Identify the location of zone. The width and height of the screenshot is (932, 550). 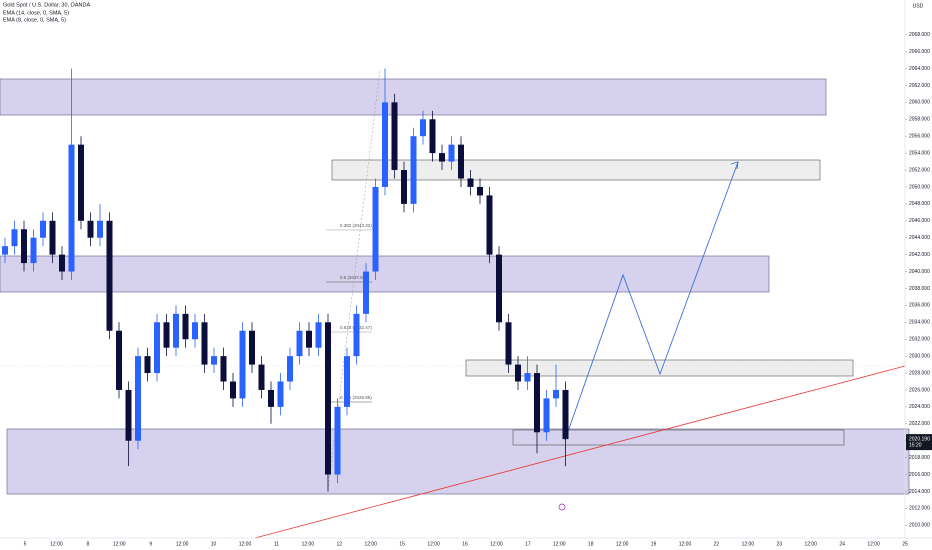
(385, 274).